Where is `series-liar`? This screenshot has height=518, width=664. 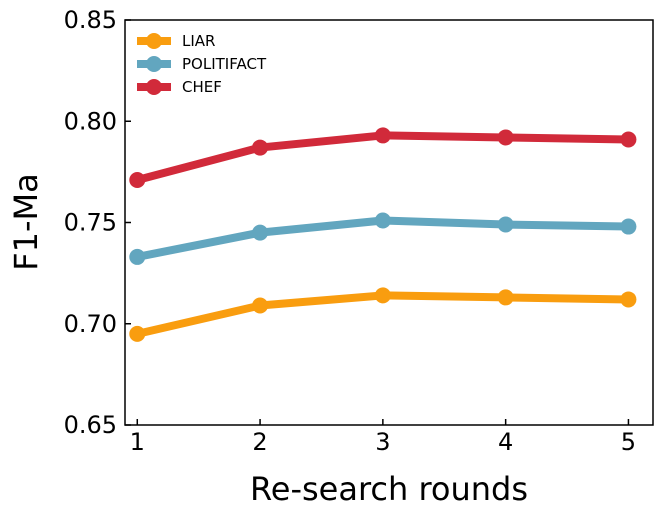 series-liar is located at coordinates (383, 314).